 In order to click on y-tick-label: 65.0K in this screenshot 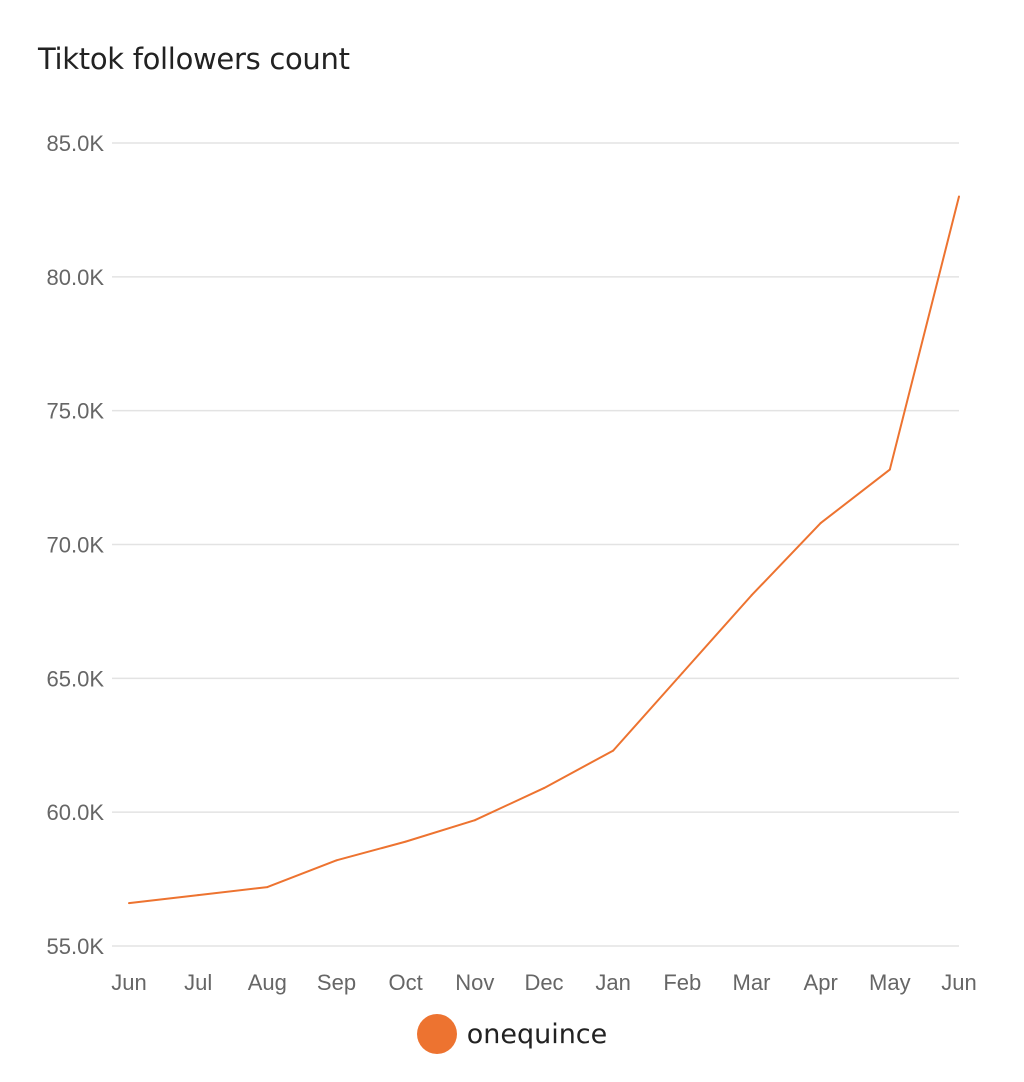, I will do `click(76, 678)`.